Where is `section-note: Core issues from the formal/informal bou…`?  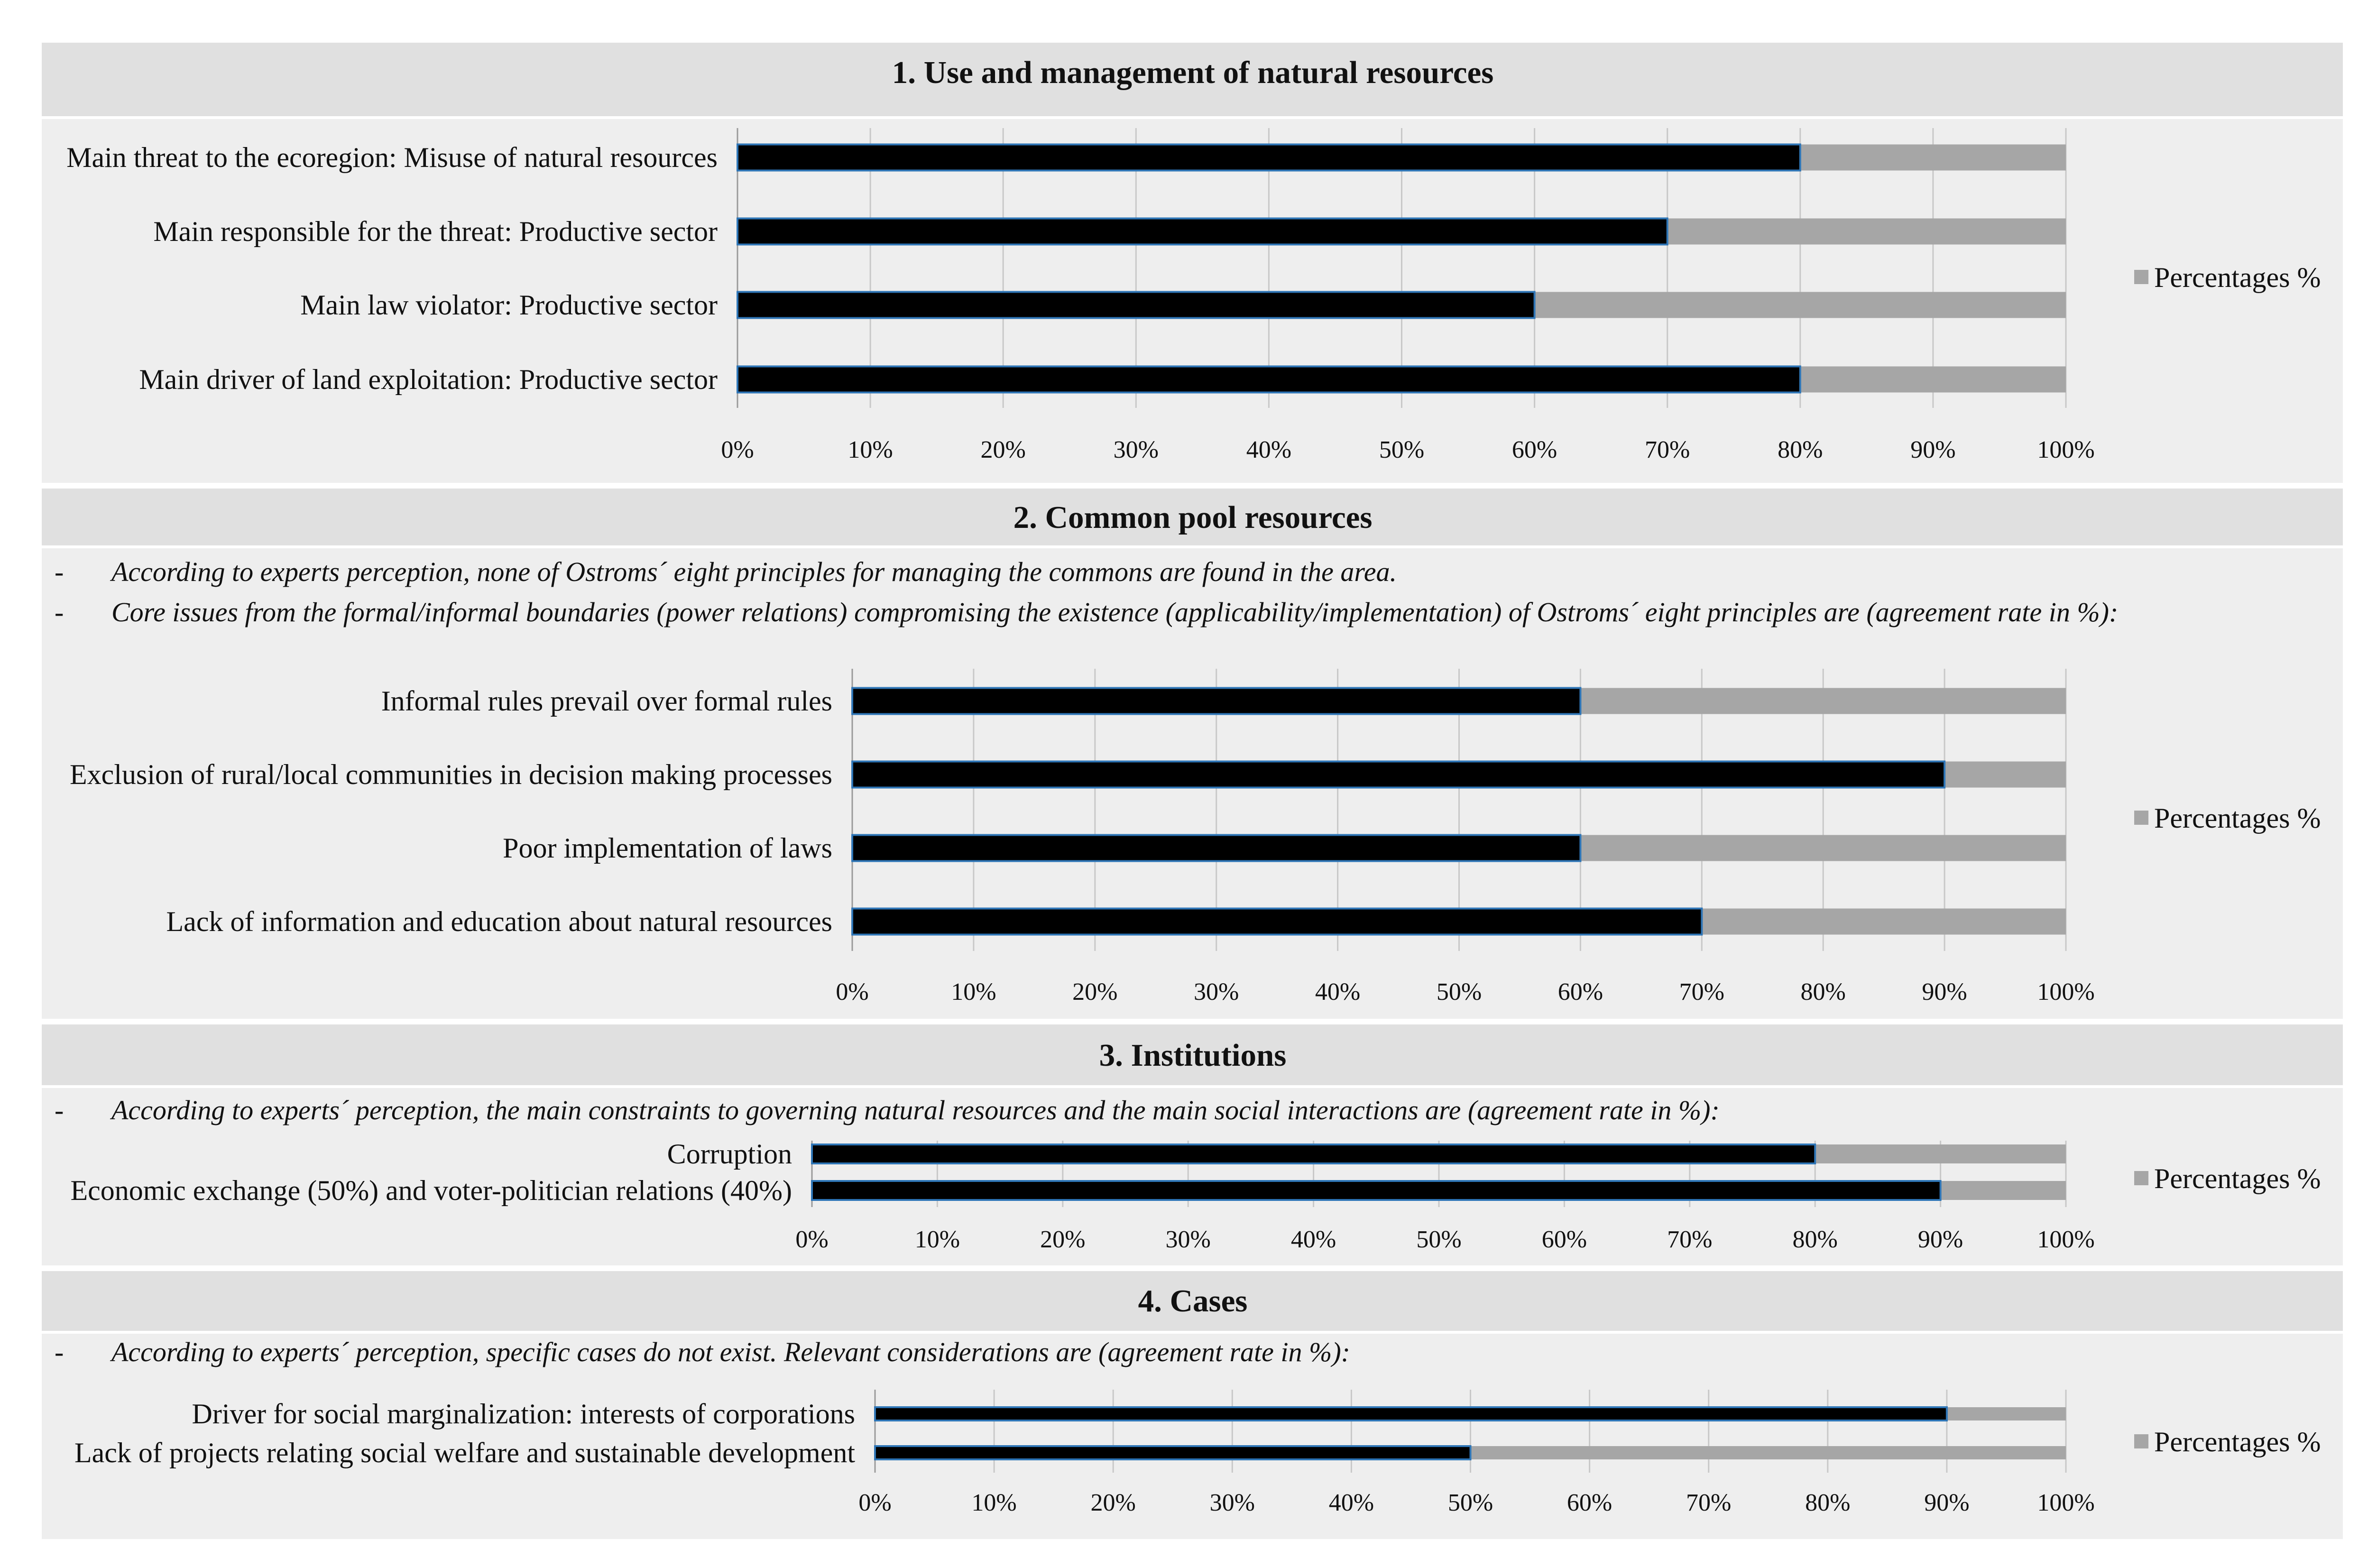
section-note: Core issues from the formal/informal bou… is located at coordinates (1114, 612).